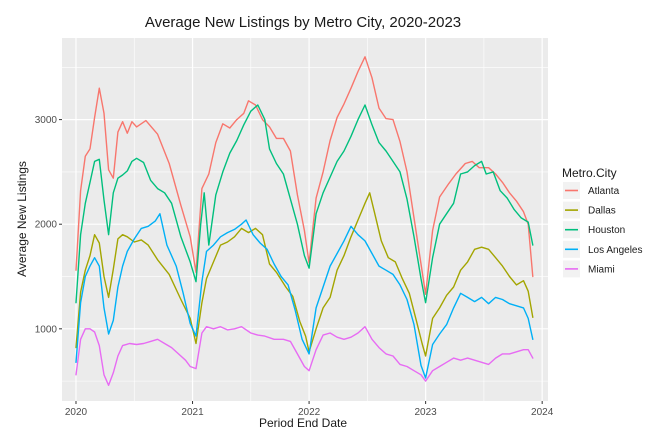 The width and height of the screenshot is (662, 436). Describe the element at coordinates (304, 356) in the screenshot. I see `series-line-miami` at that location.